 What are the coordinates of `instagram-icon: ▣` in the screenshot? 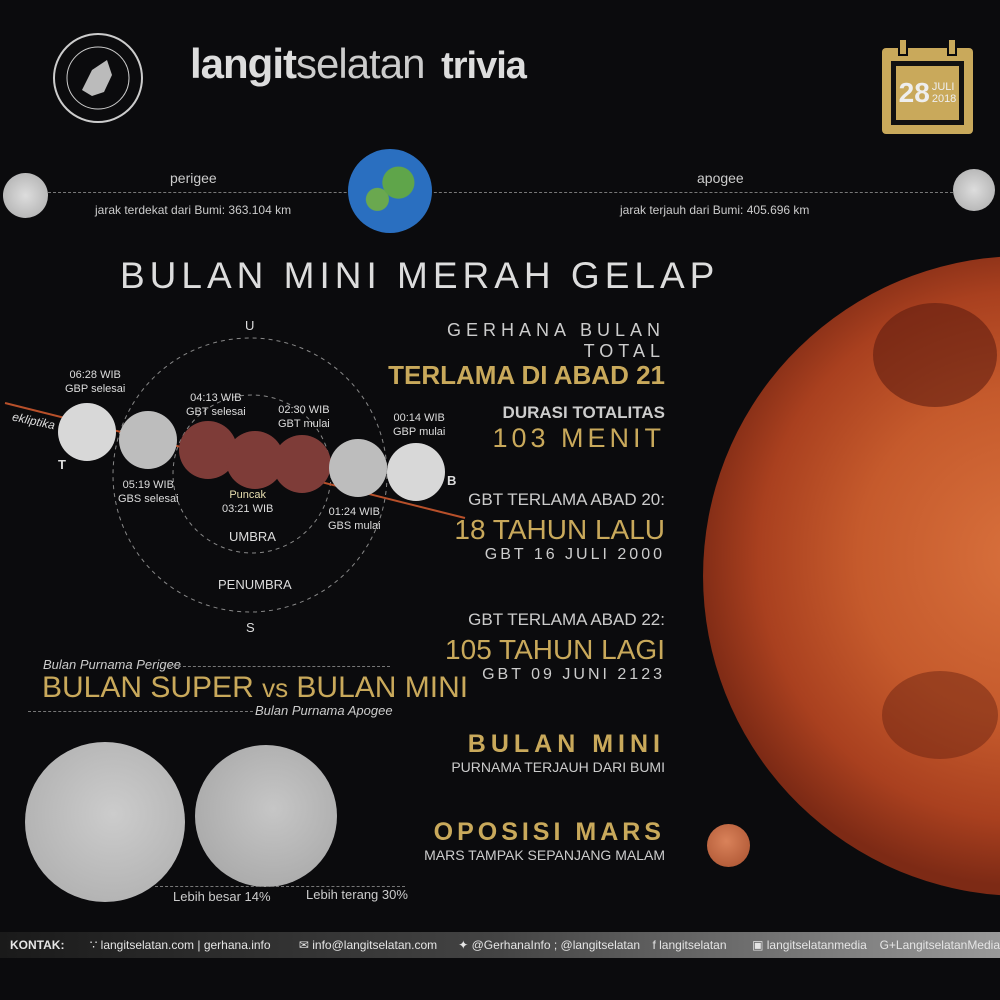 It's located at (759, 945).